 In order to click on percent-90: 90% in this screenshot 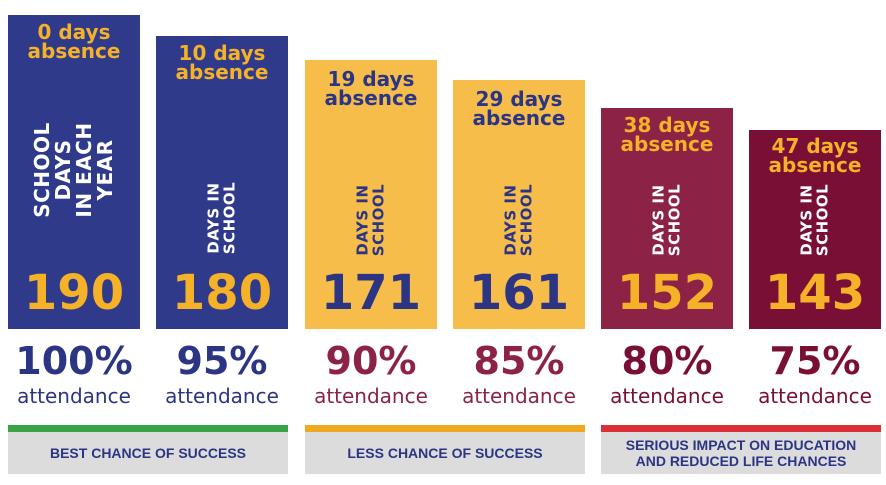, I will do `click(371, 361)`.